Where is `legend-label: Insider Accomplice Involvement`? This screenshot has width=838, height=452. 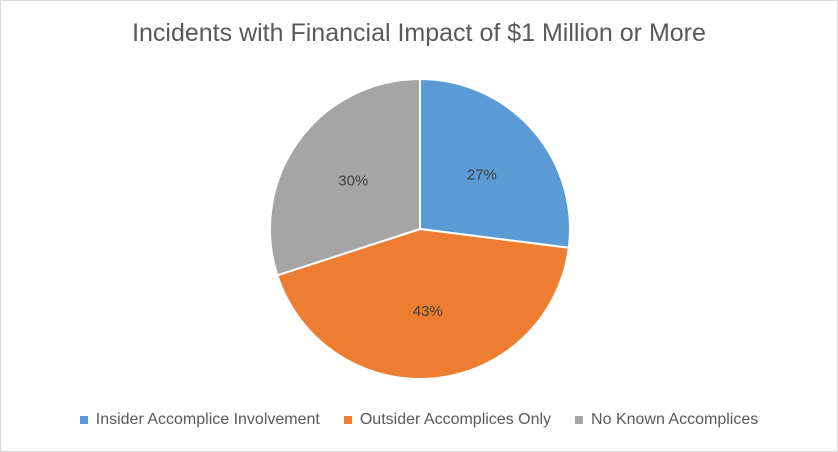 legend-label: Insider Accomplice Involvement is located at coordinates (207, 419).